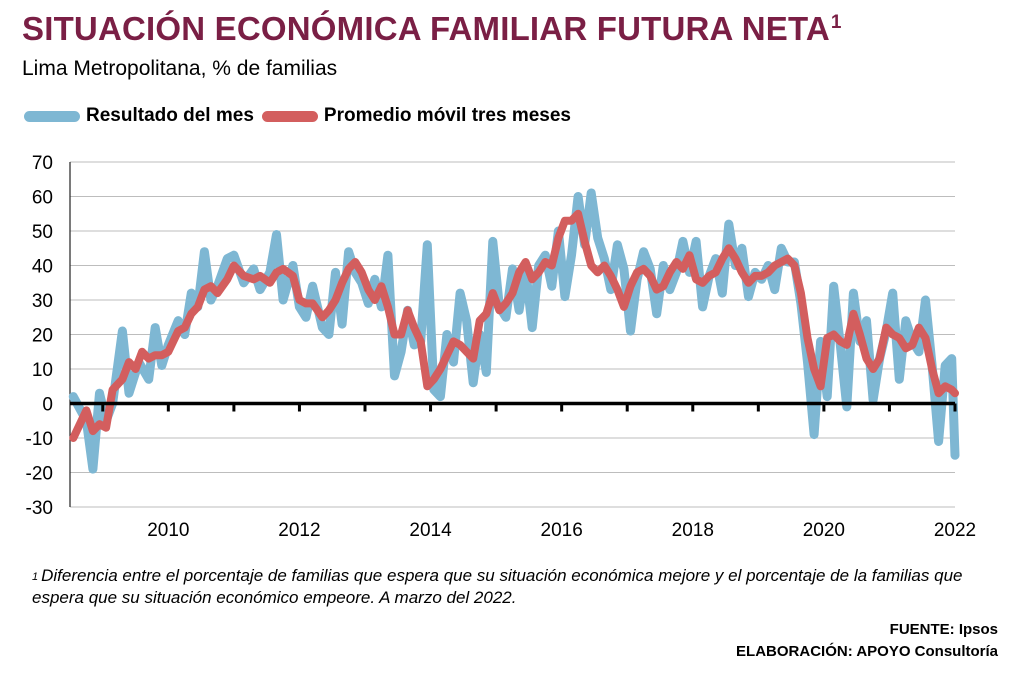 This screenshot has height=673, width=1024. I want to click on y-tick-label: 50, so click(42, 232).